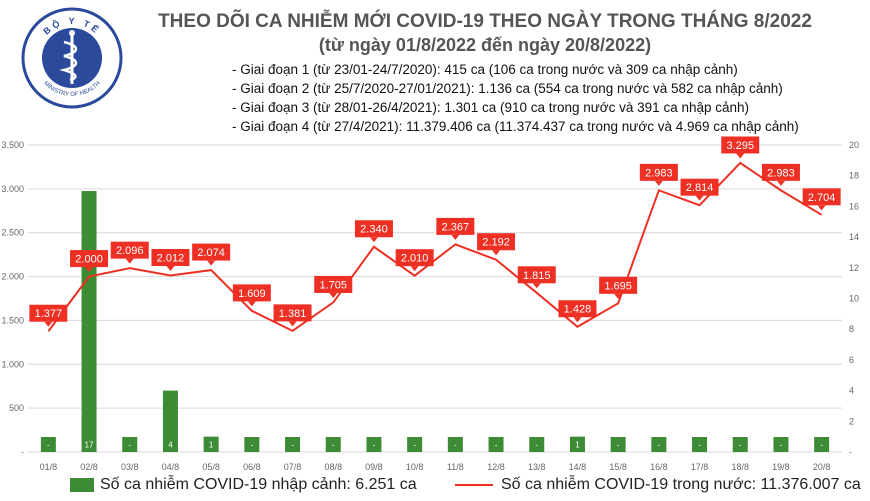 The height and width of the screenshot is (501, 870). I want to click on x-axis-tick-label: 01/8, so click(49, 467).